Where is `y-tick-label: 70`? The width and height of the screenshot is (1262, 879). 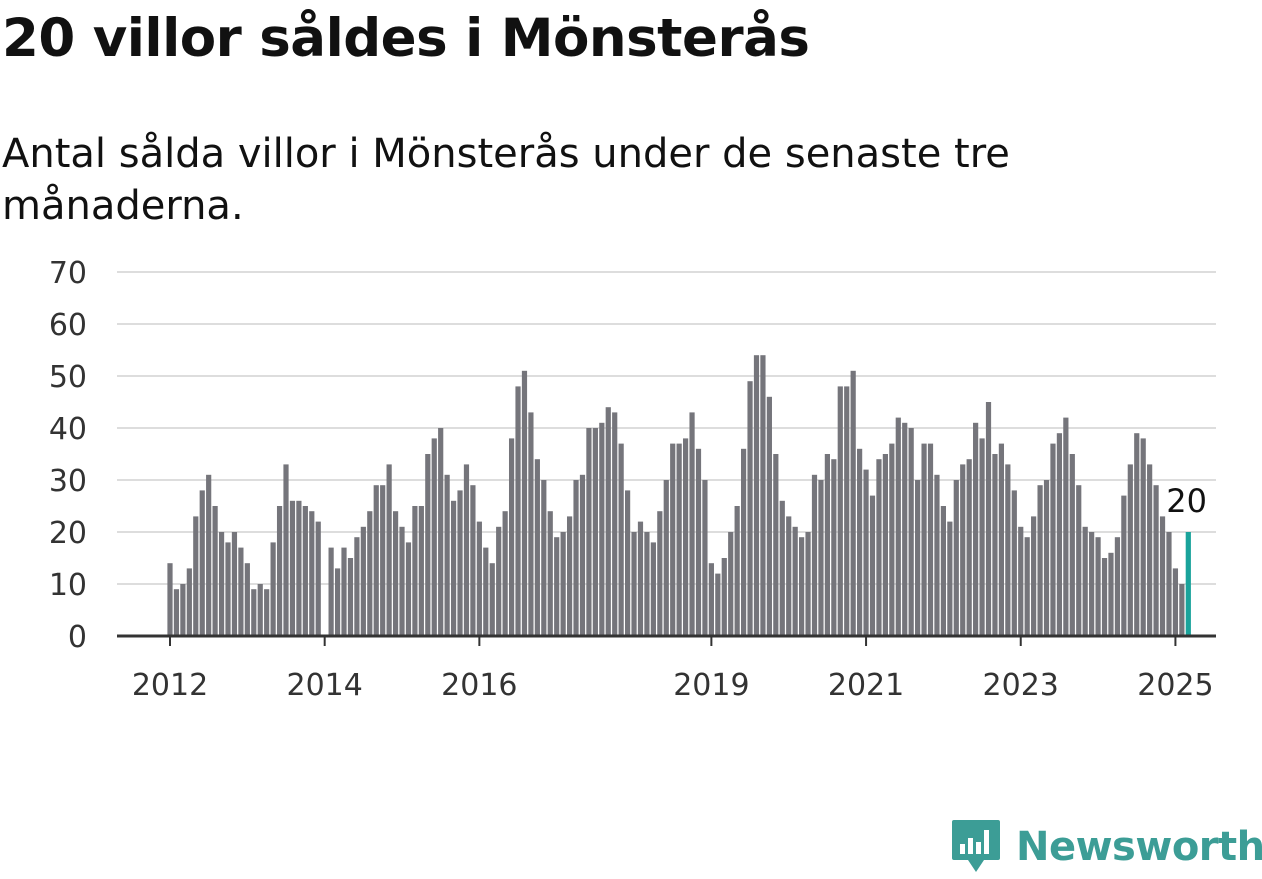 y-tick-label: 70 is located at coordinates (68, 273).